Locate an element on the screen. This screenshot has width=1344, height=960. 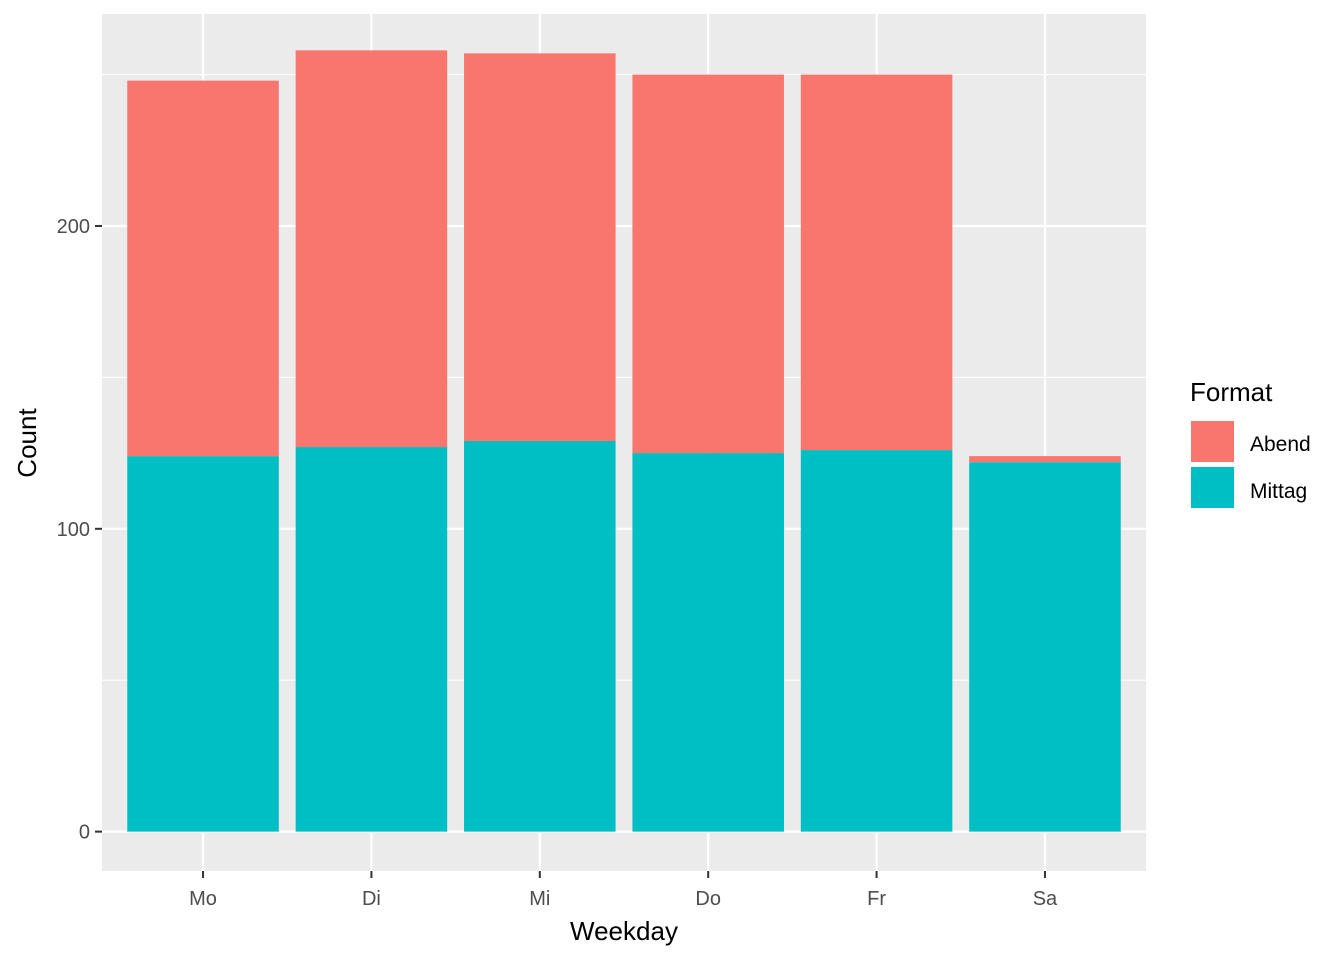
y-tick-label: 100 is located at coordinates (73, 530).